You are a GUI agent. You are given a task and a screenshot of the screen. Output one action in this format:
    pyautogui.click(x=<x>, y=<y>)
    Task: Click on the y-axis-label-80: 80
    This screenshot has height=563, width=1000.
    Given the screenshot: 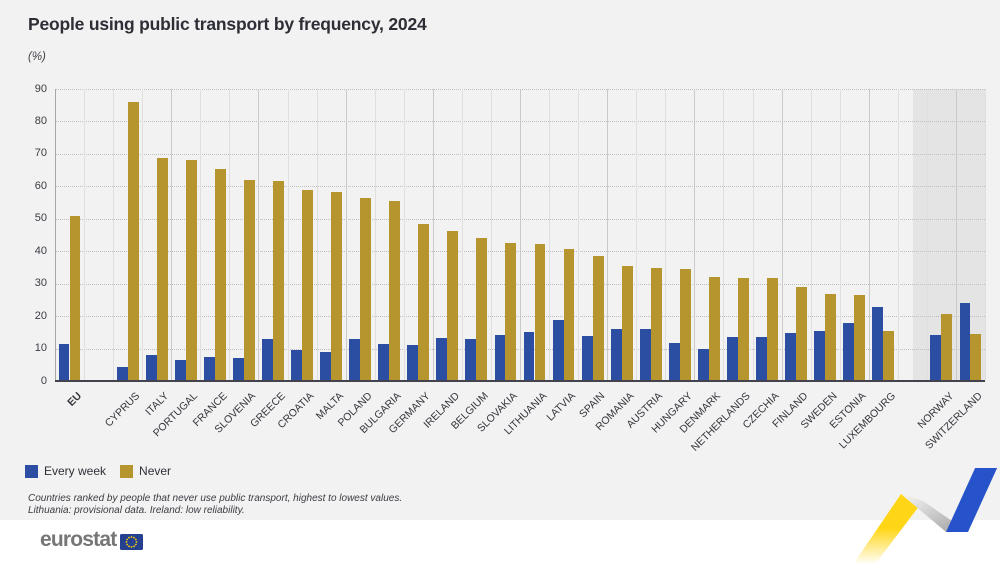 What is the action you would take?
    pyautogui.click(x=40, y=120)
    